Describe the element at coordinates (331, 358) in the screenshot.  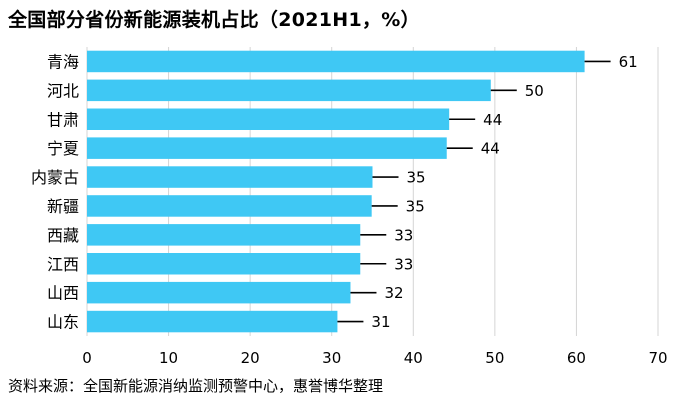
I see `x-tick-label: 30` at that location.